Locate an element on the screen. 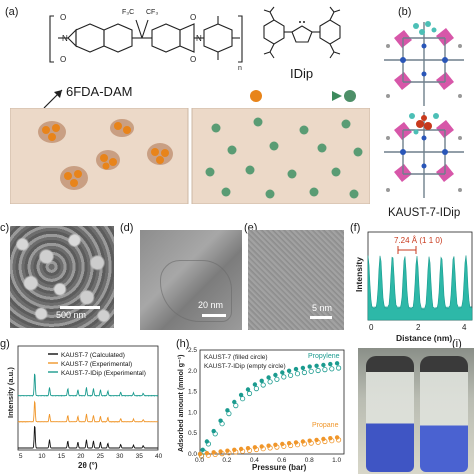 The width and height of the screenshot is (474, 474). h-ytick-2.5: 2.5 is located at coordinates (192, 350).